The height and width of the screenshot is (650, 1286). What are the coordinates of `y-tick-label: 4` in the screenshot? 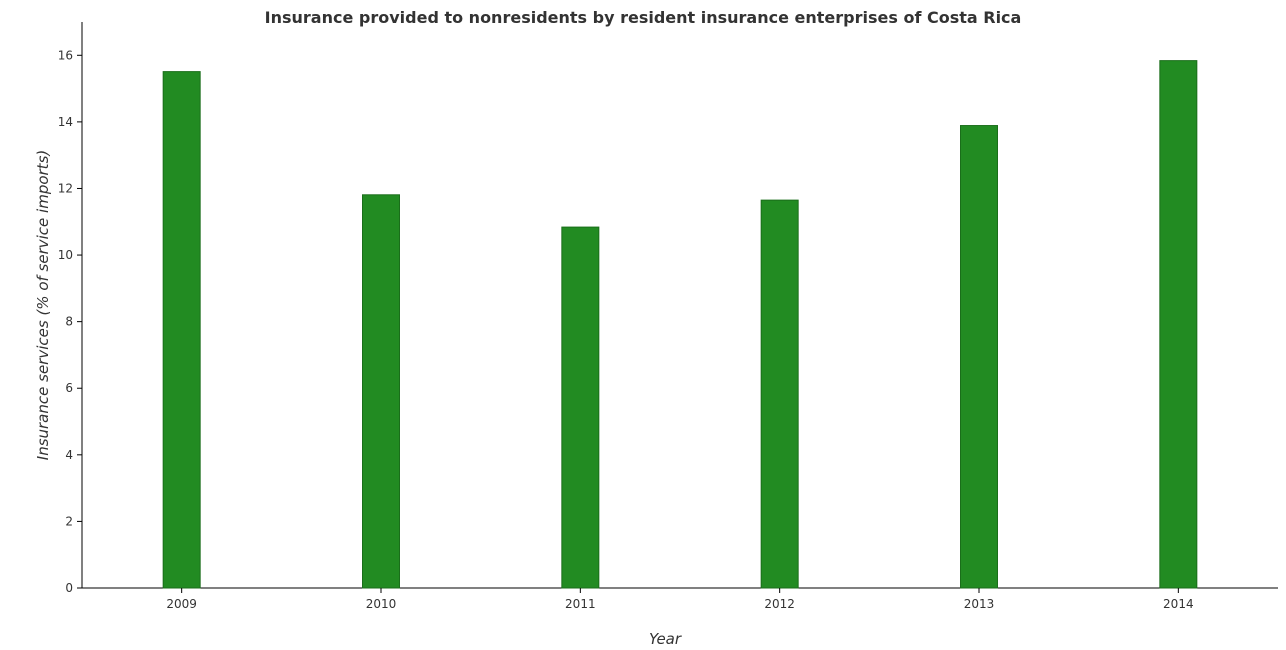 It's located at (69, 455).